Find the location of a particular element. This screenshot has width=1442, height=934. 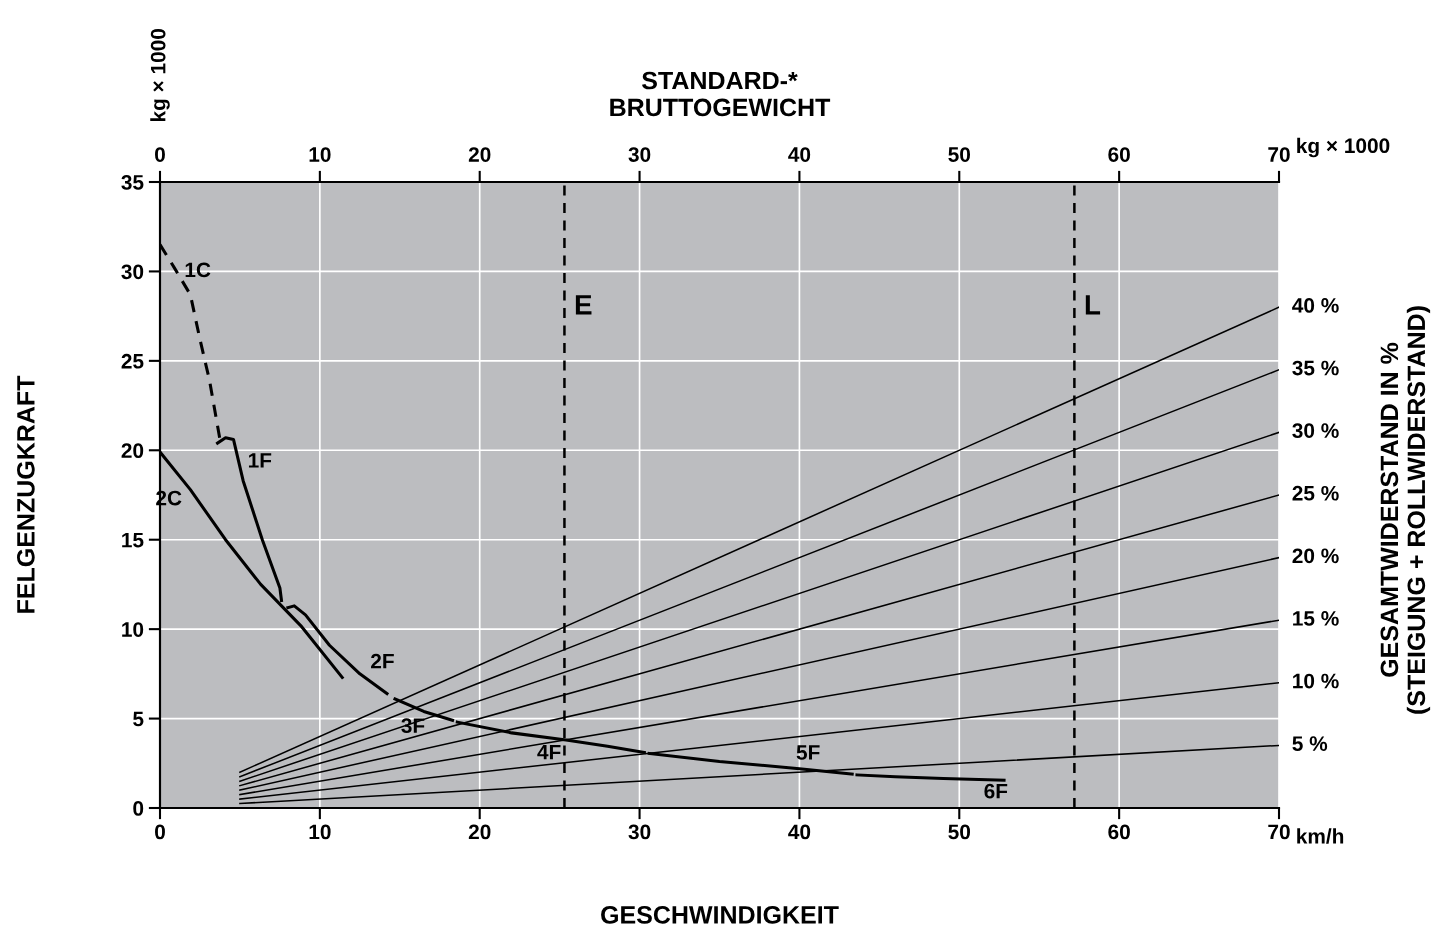

y-tick-label: 10 is located at coordinates (133, 629).